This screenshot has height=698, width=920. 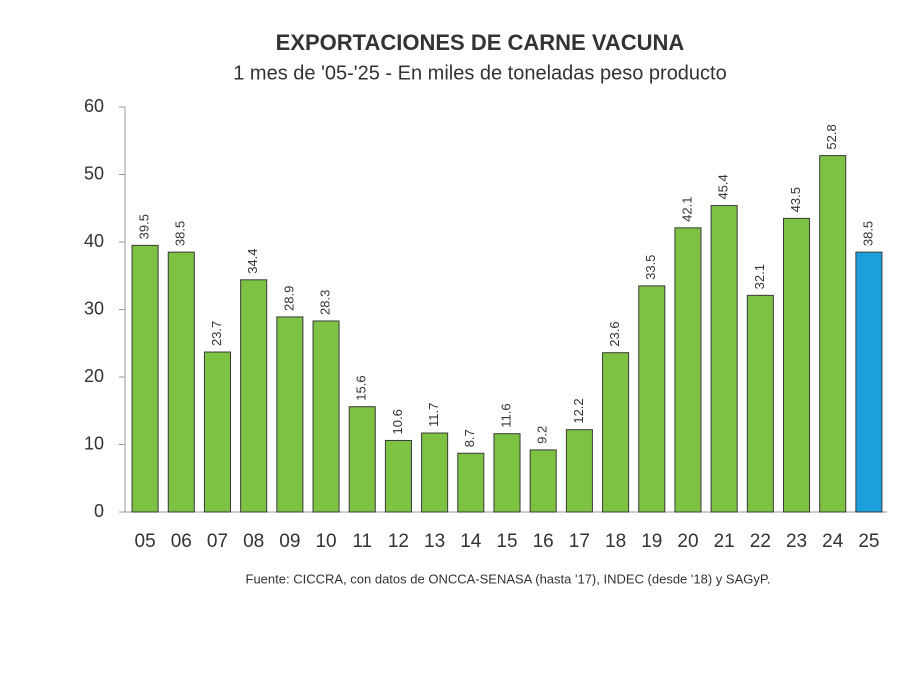 I want to click on data-label: 45.4, so click(x=723, y=186).